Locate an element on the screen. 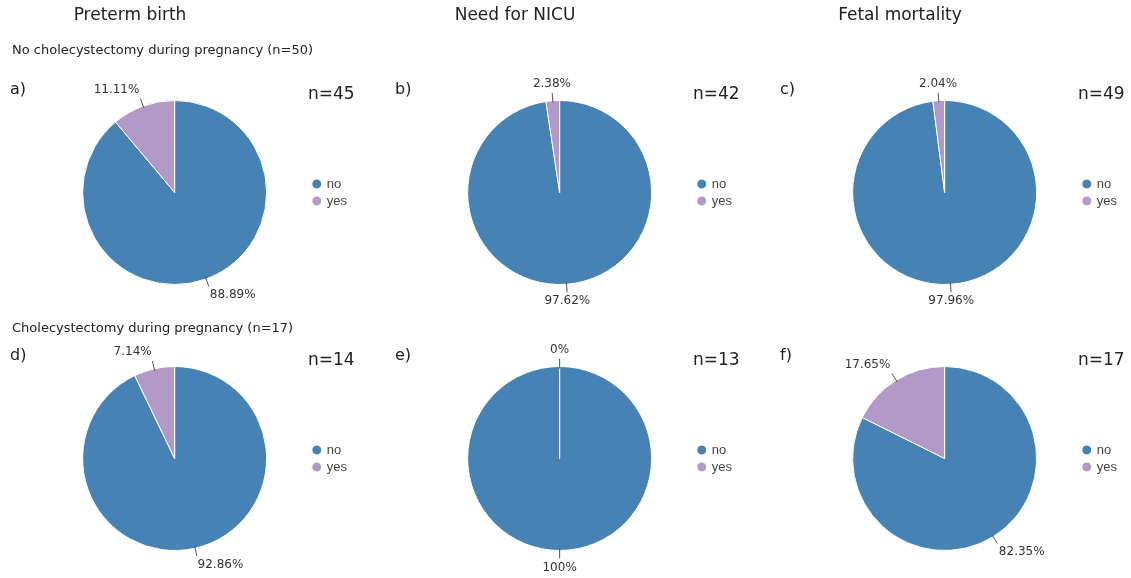  text: d) is located at coordinates (18, 355).